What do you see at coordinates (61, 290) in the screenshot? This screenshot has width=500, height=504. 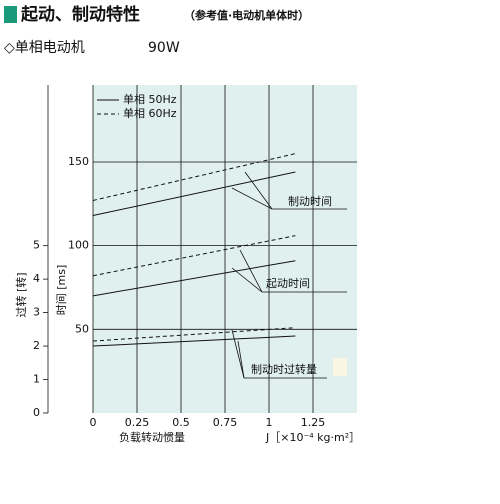 I see `y-axis-label: 时间 [ms]` at bounding box center [61, 290].